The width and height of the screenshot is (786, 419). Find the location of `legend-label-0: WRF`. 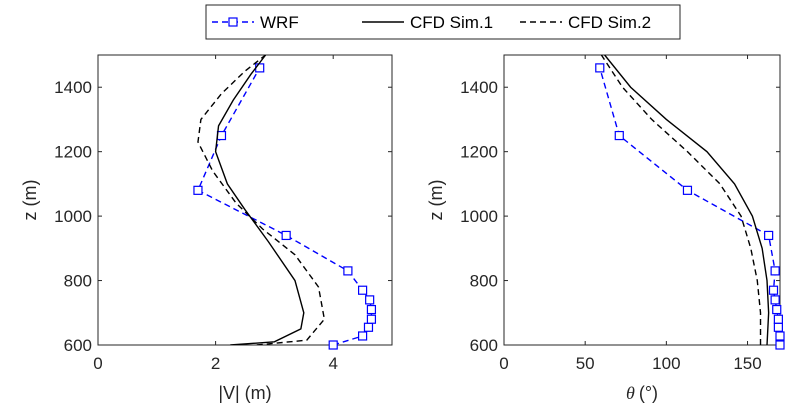

legend-label-0: WRF is located at coordinates (279, 22).